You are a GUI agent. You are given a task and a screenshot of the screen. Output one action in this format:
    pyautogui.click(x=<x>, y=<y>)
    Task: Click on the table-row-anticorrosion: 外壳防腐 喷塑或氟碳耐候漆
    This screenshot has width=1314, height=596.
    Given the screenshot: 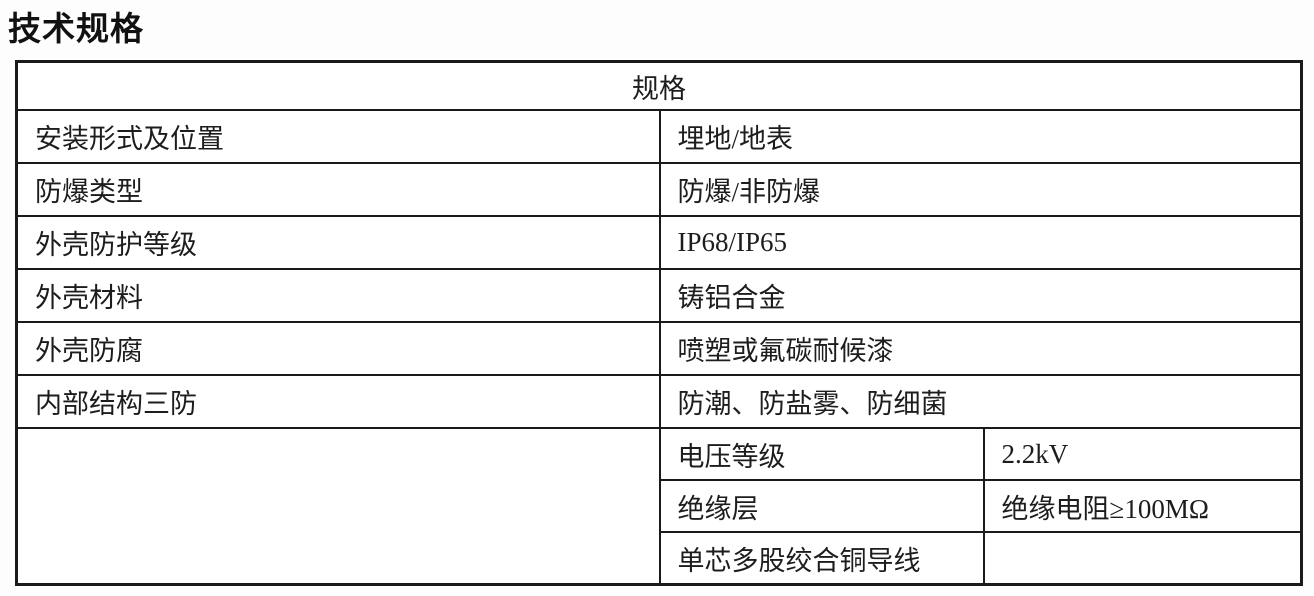 What is the action you would take?
    pyautogui.click(x=659, y=348)
    